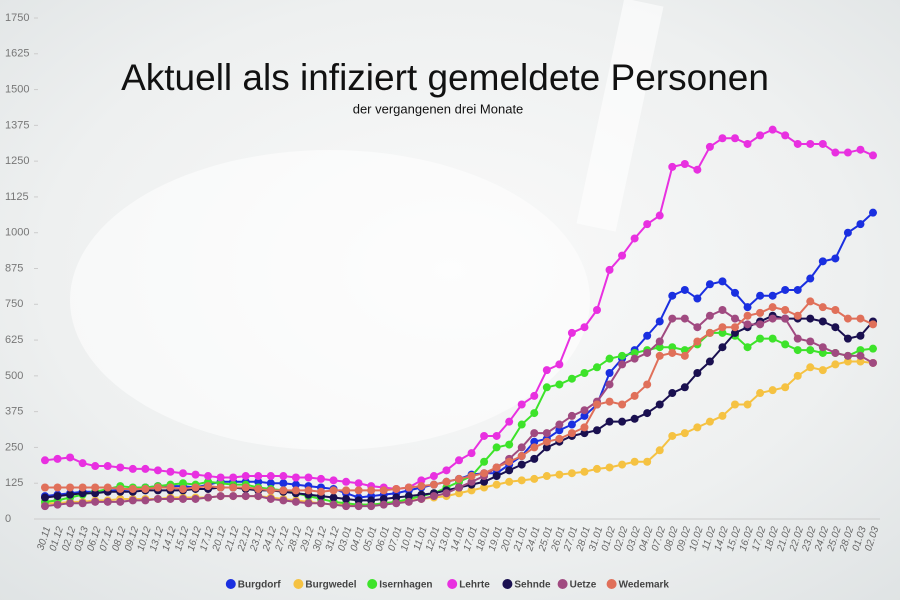  Describe the element at coordinates (438, 108) in the screenshot. I see `chart-subtitle: der vergangenen drei Monate` at that location.